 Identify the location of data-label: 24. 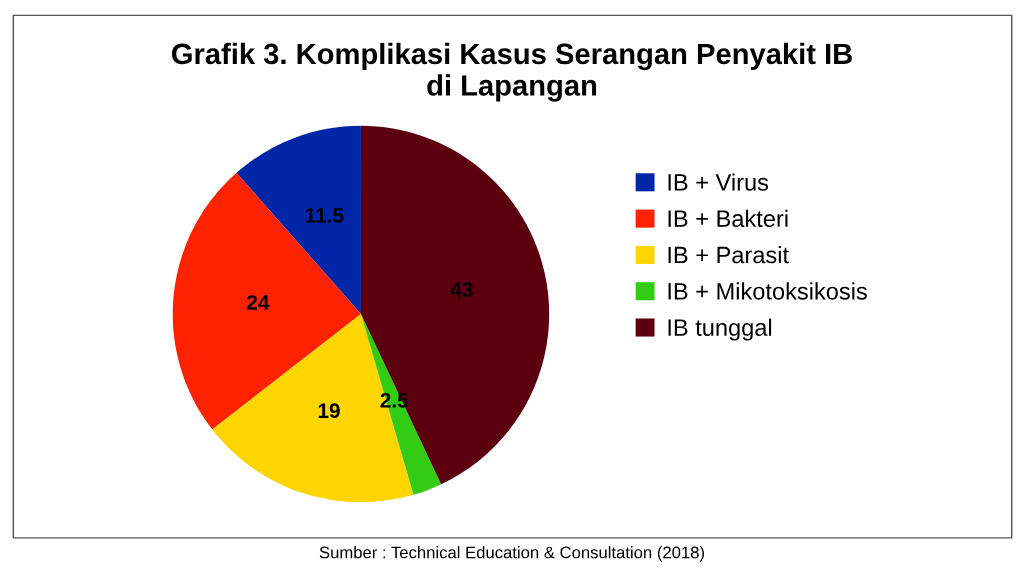
(258, 302).